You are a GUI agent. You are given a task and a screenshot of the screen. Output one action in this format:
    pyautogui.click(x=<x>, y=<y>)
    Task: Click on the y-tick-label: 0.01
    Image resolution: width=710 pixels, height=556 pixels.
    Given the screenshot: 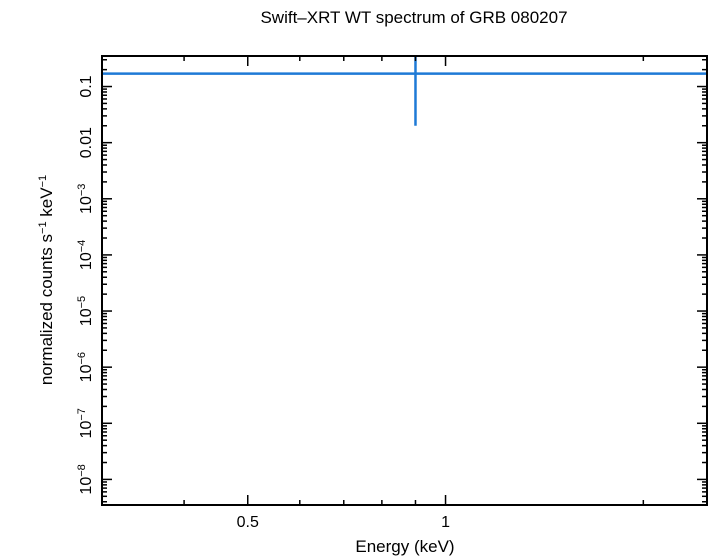 What is the action you would take?
    pyautogui.click(x=86, y=142)
    